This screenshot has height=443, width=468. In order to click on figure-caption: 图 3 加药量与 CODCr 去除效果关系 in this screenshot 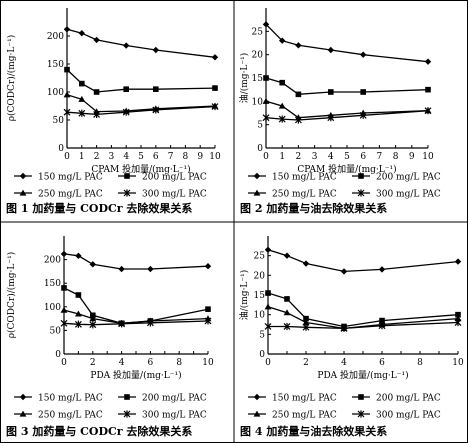, I will do `click(99, 431)`.